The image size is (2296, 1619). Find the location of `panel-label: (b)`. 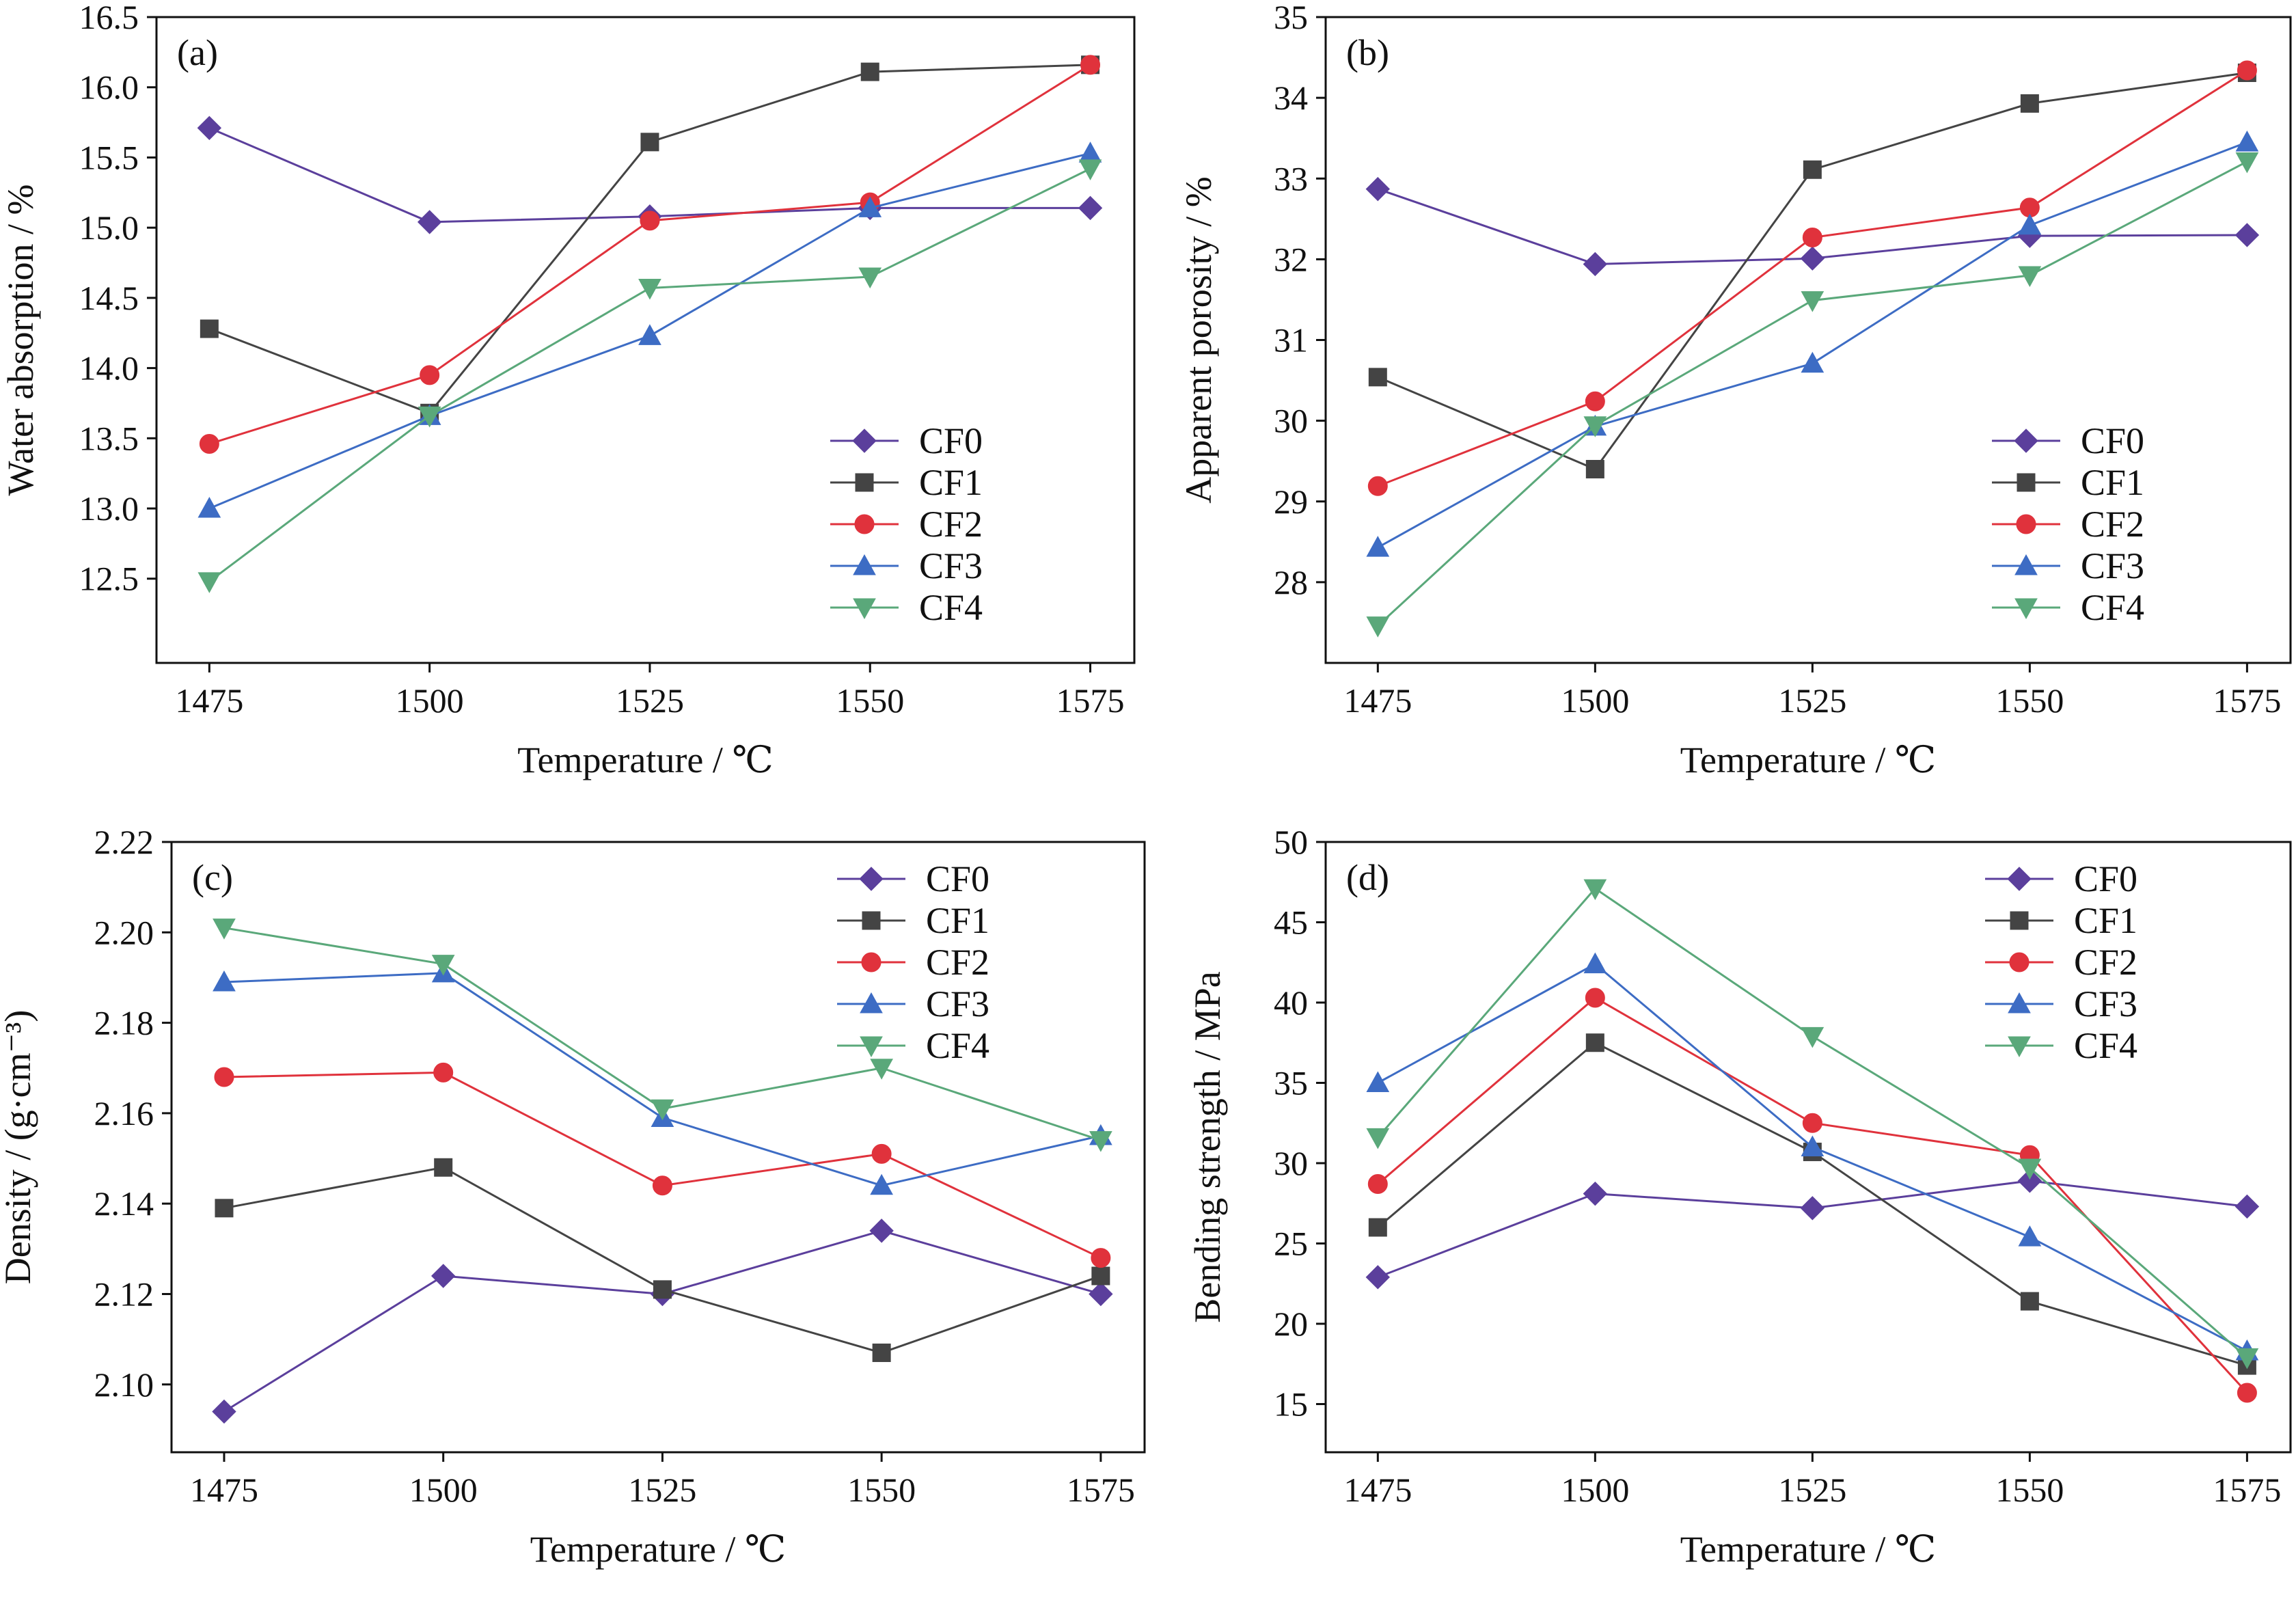

panel-label: (b) is located at coordinates (1367, 52).